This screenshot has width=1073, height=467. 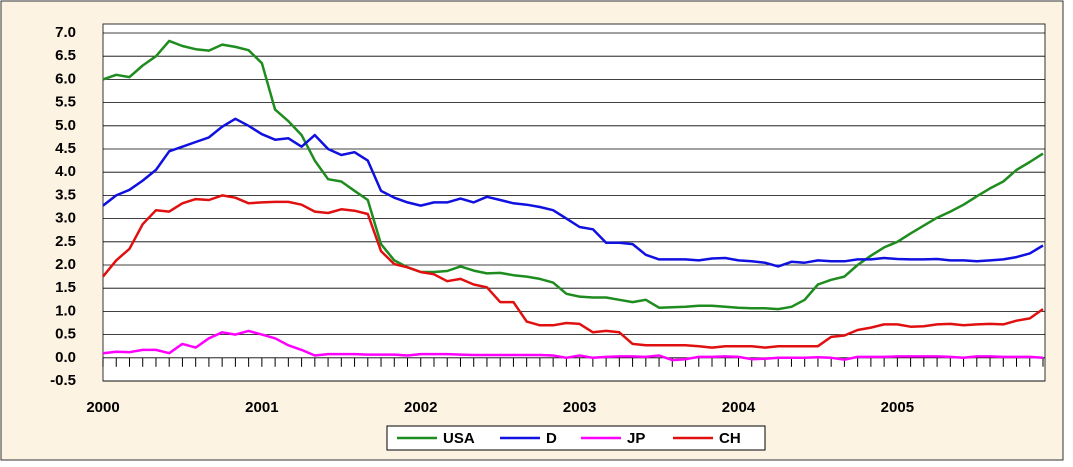 I want to click on y-tick-label: 2.0, so click(x=65, y=264).